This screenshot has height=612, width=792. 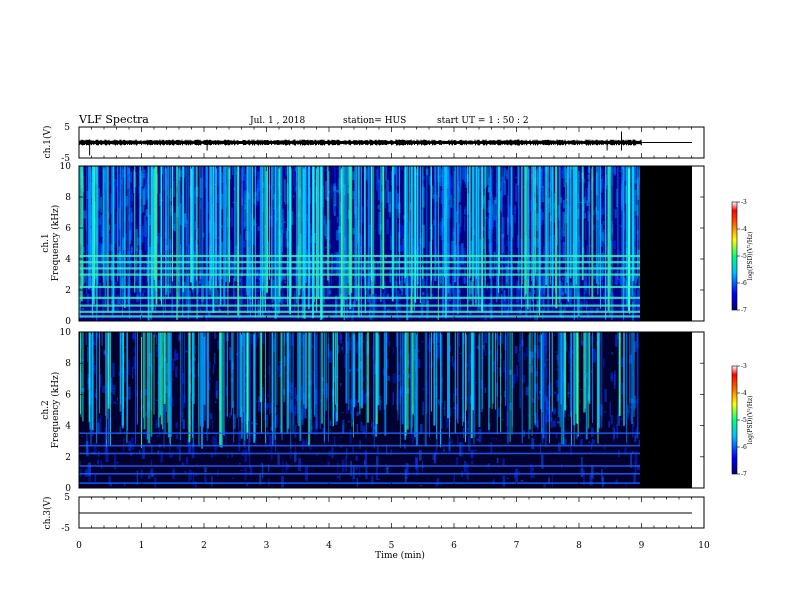 What do you see at coordinates (373, 513) in the screenshot?
I see `ch3-waveform-panel: 5 -5 ch.3(V)` at bounding box center [373, 513].